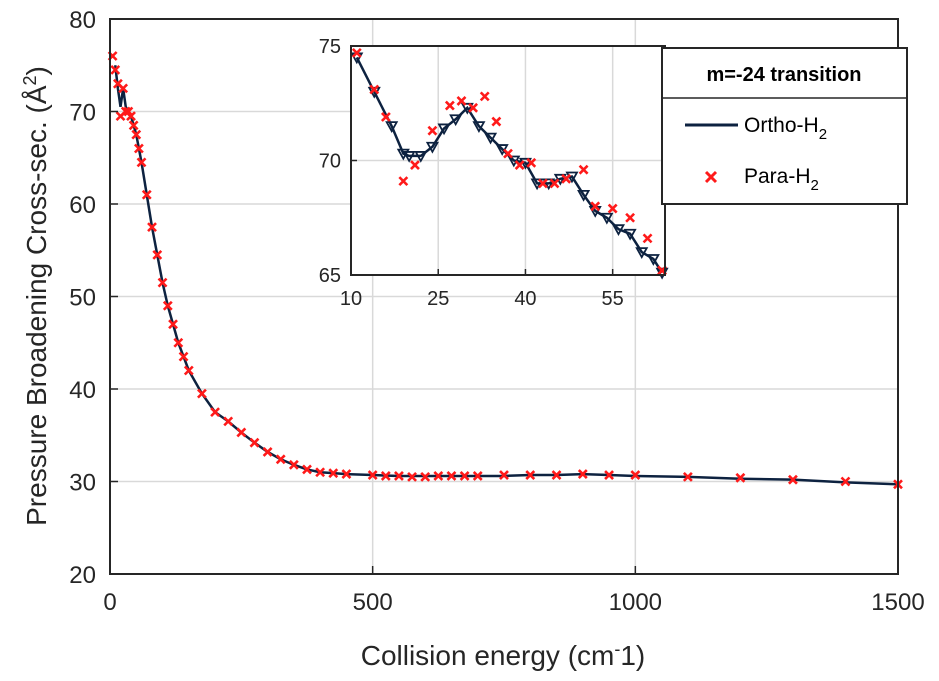 The height and width of the screenshot is (681, 939). Describe the element at coordinates (351, 299) in the screenshot. I see `inset-x-tick-label: 10` at that location.